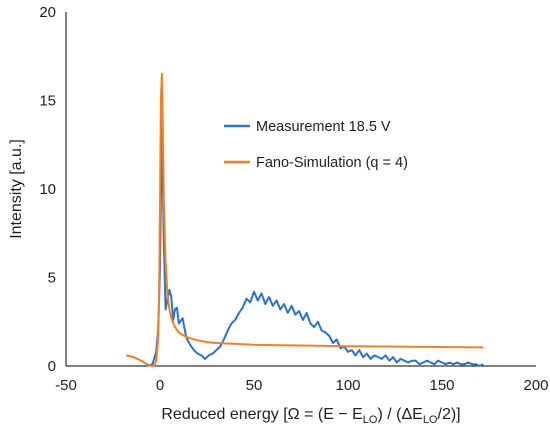 This screenshot has height=444, width=550. What do you see at coordinates (254, 385) in the screenshot?
I see `x-tick-label: 50` at bounding box center [254, 385].